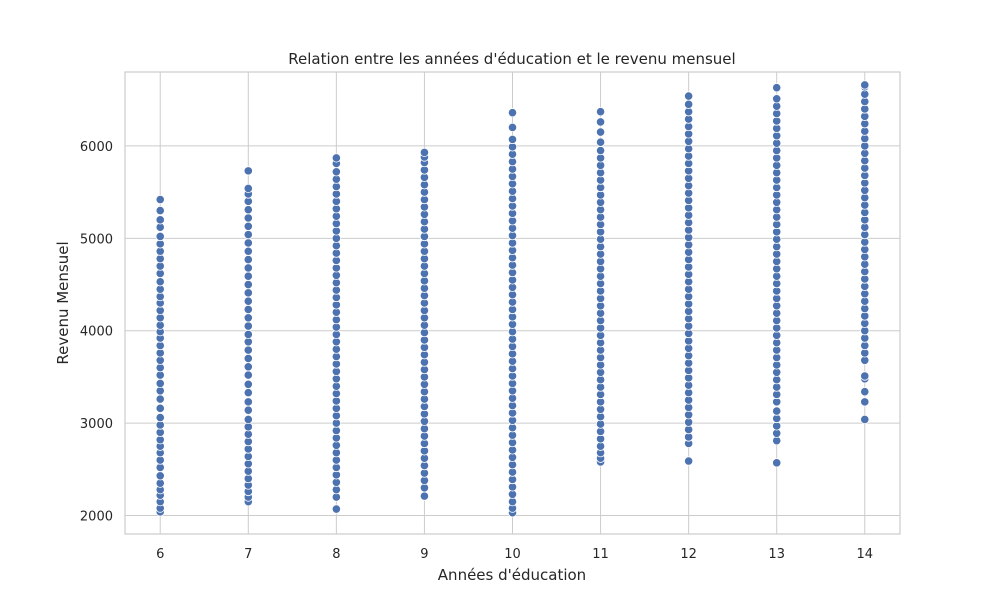 Image resolution: width=1000 pixels, height=600 pixels. Describe the element at coordinates (424, 554) in the screenshot. I see `x-tick-label: 9` at that location.